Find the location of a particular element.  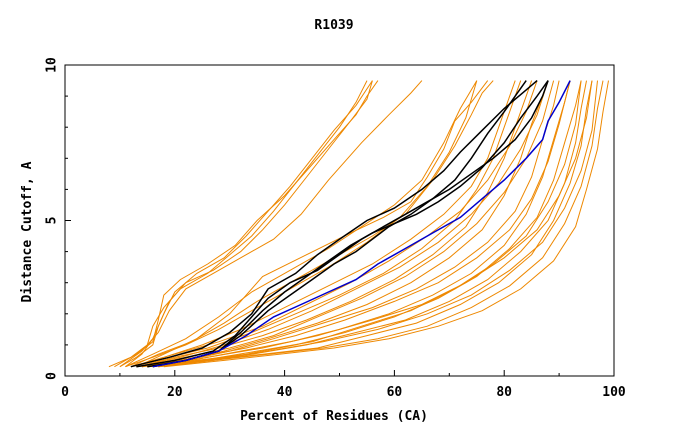

x-tick-label: 40 is located at coordinates (285, 392).